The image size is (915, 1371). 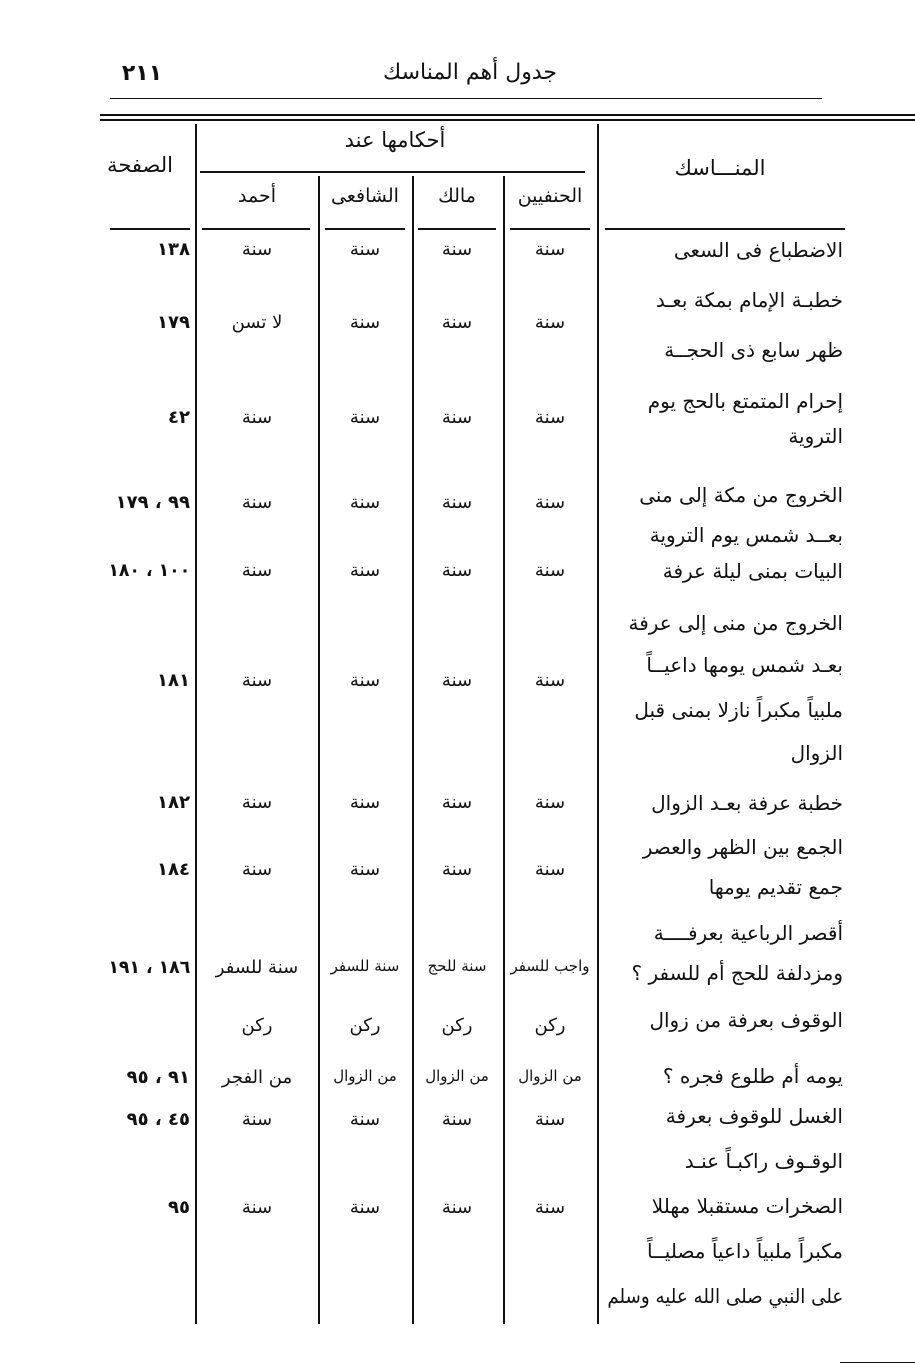 I want to click on header-rule-rites, so click(x=725, y=229).